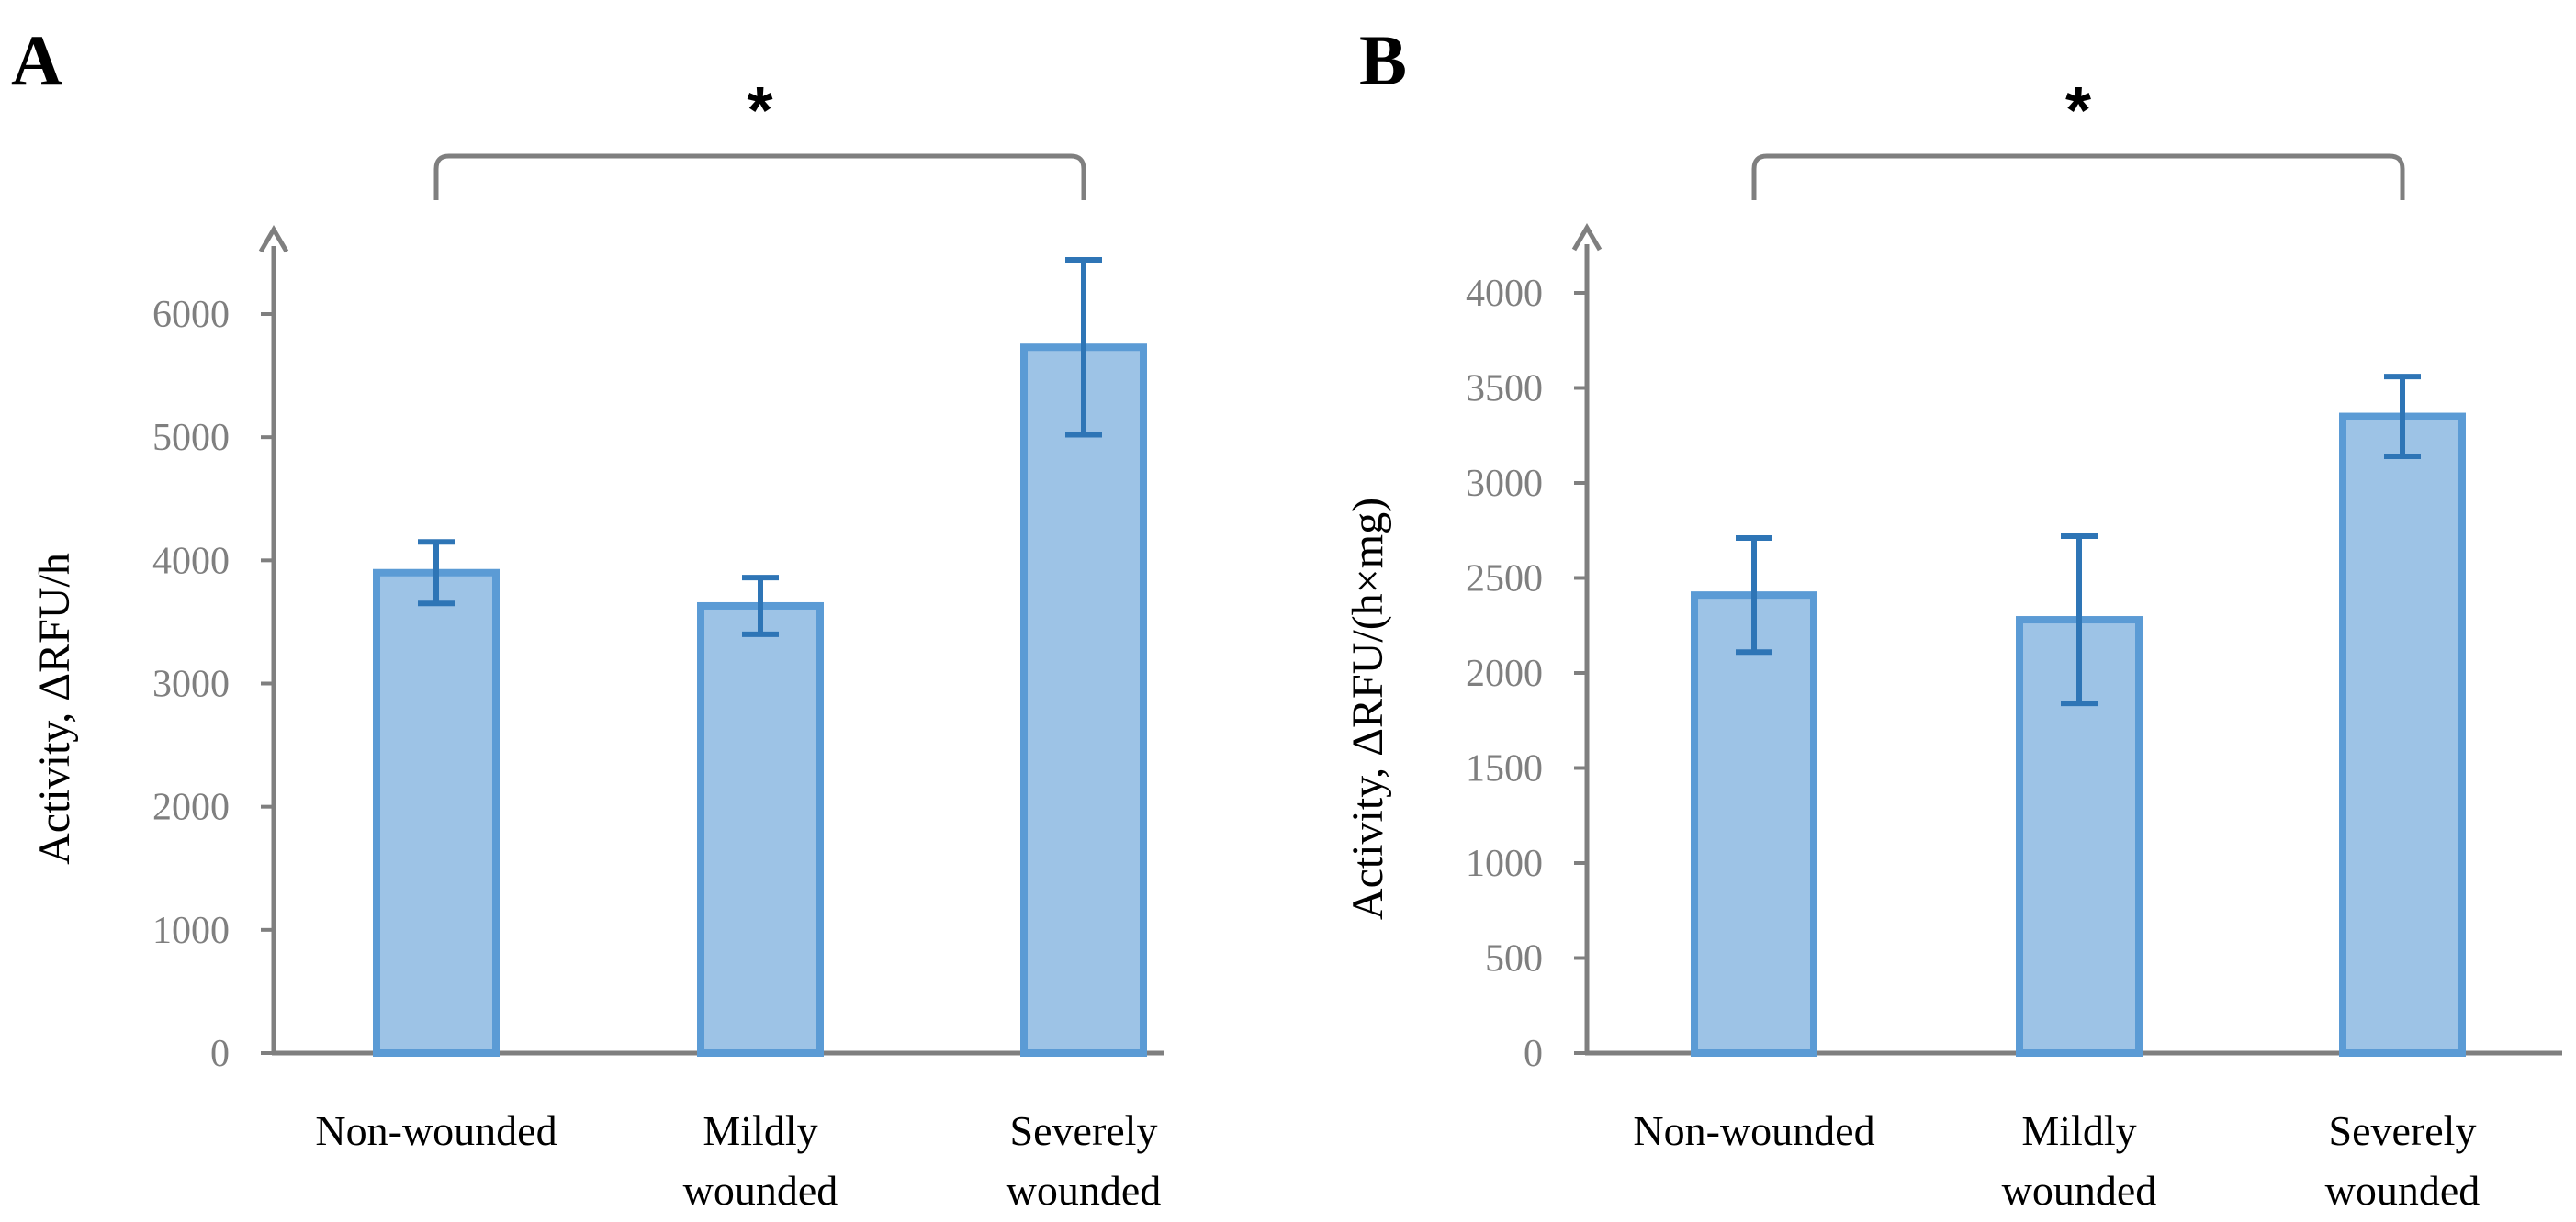 The height and width of the screenshot is (1222, 2576). I want to click on panel-label: B, so click(1383, 60).